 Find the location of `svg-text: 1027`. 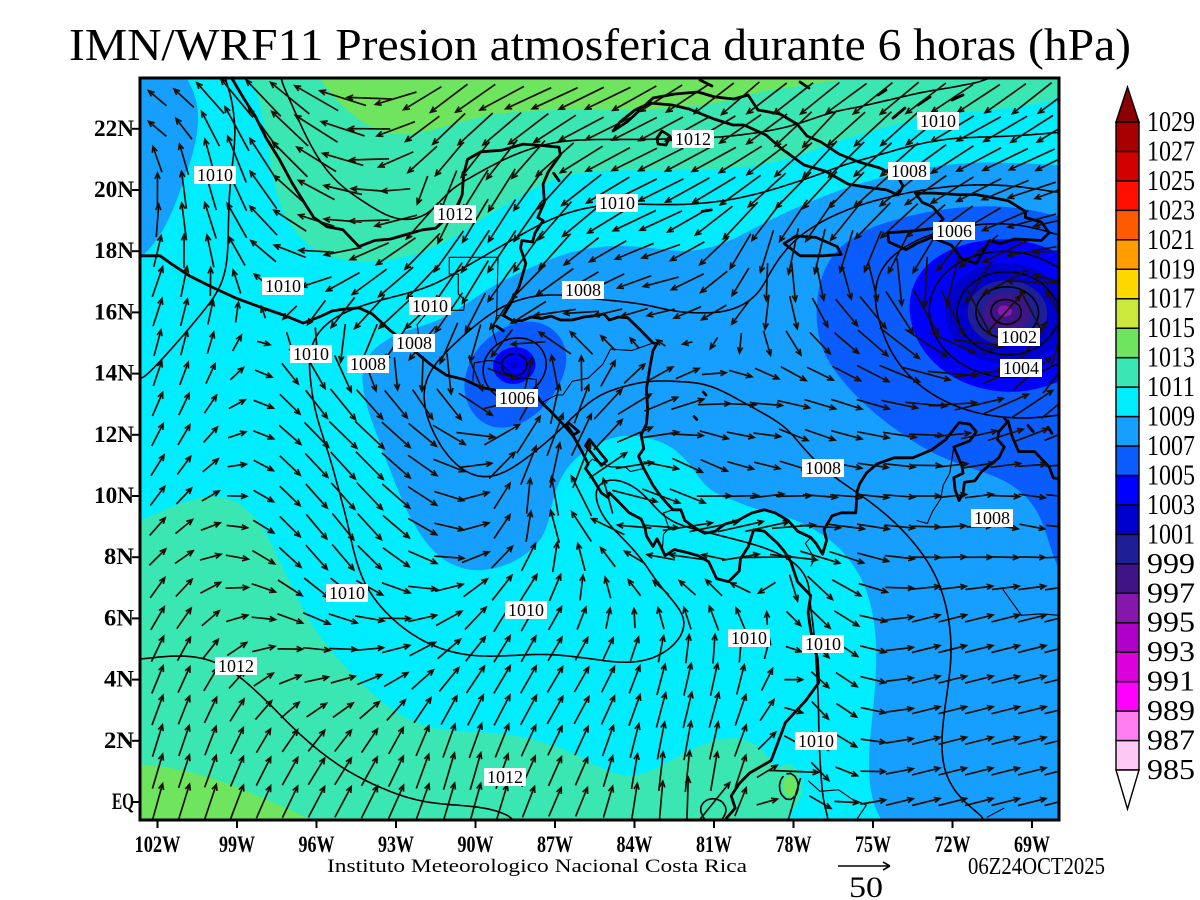

svg-text: 1027 is located at coordinates (1171, 152).